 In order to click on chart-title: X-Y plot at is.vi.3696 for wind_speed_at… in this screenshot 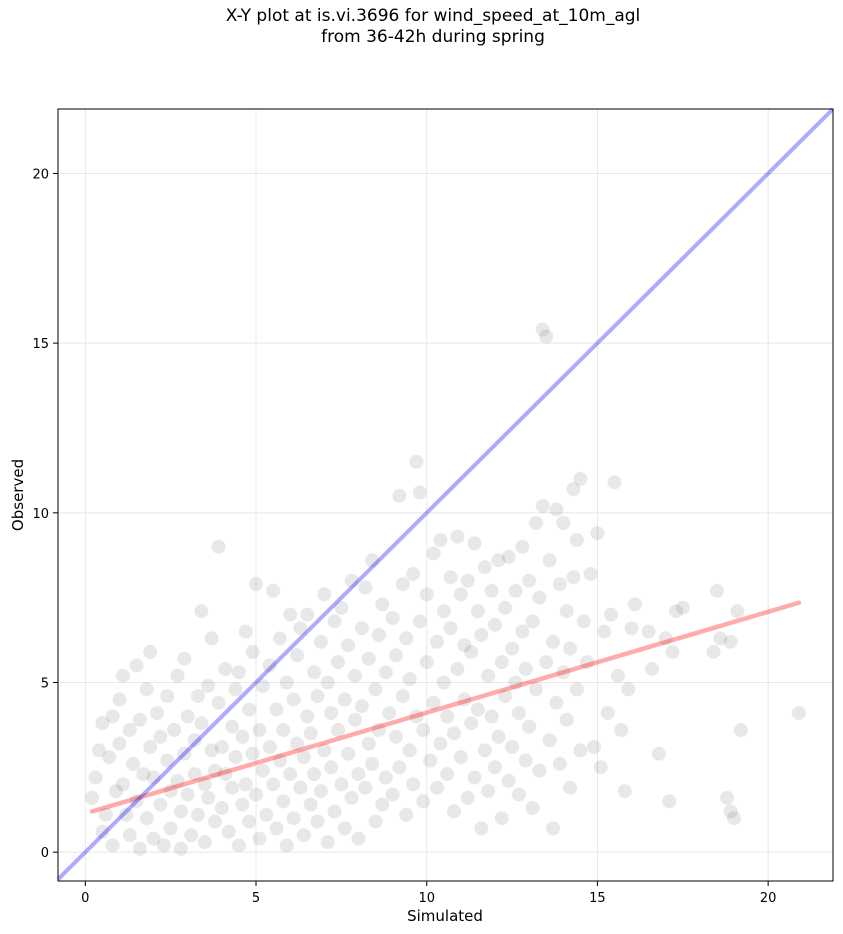, I will do `click(421, 27)`.